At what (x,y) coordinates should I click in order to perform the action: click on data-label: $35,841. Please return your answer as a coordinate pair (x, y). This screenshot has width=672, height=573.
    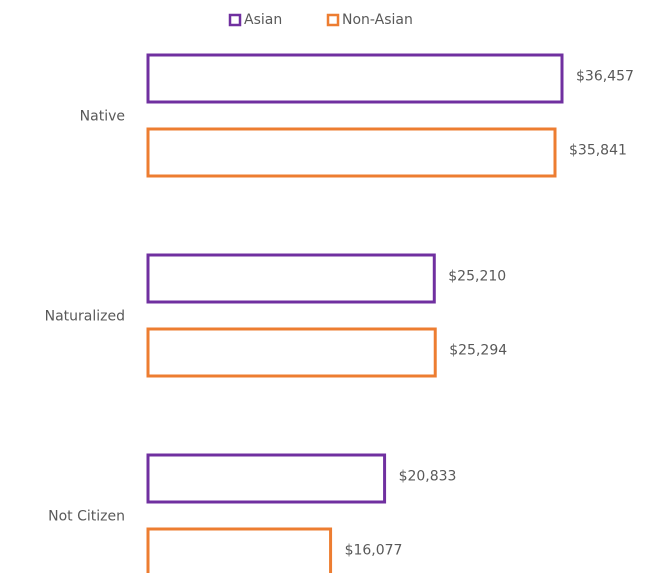
    Looking at the image, I should click on (598, 151).